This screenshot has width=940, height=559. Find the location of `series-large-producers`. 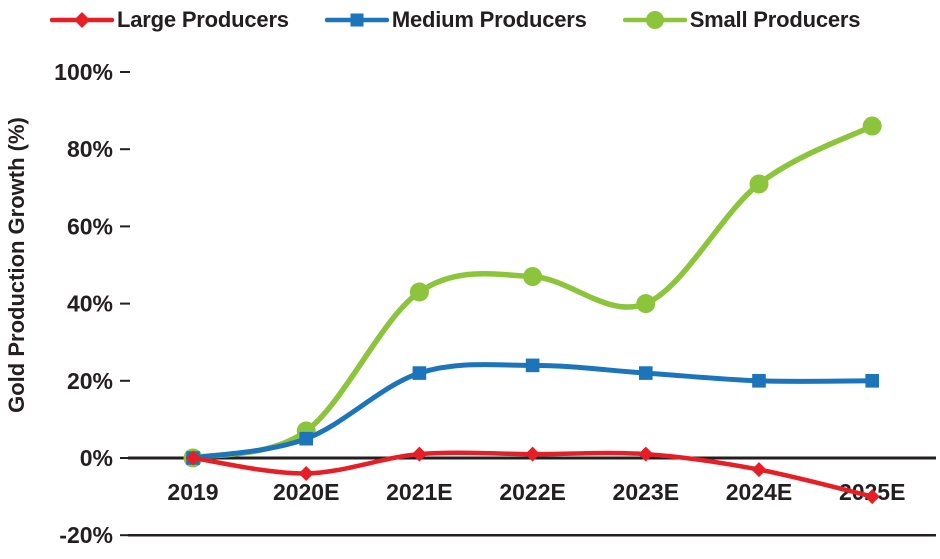

series-large-producers is located at coordinates (532, 475).